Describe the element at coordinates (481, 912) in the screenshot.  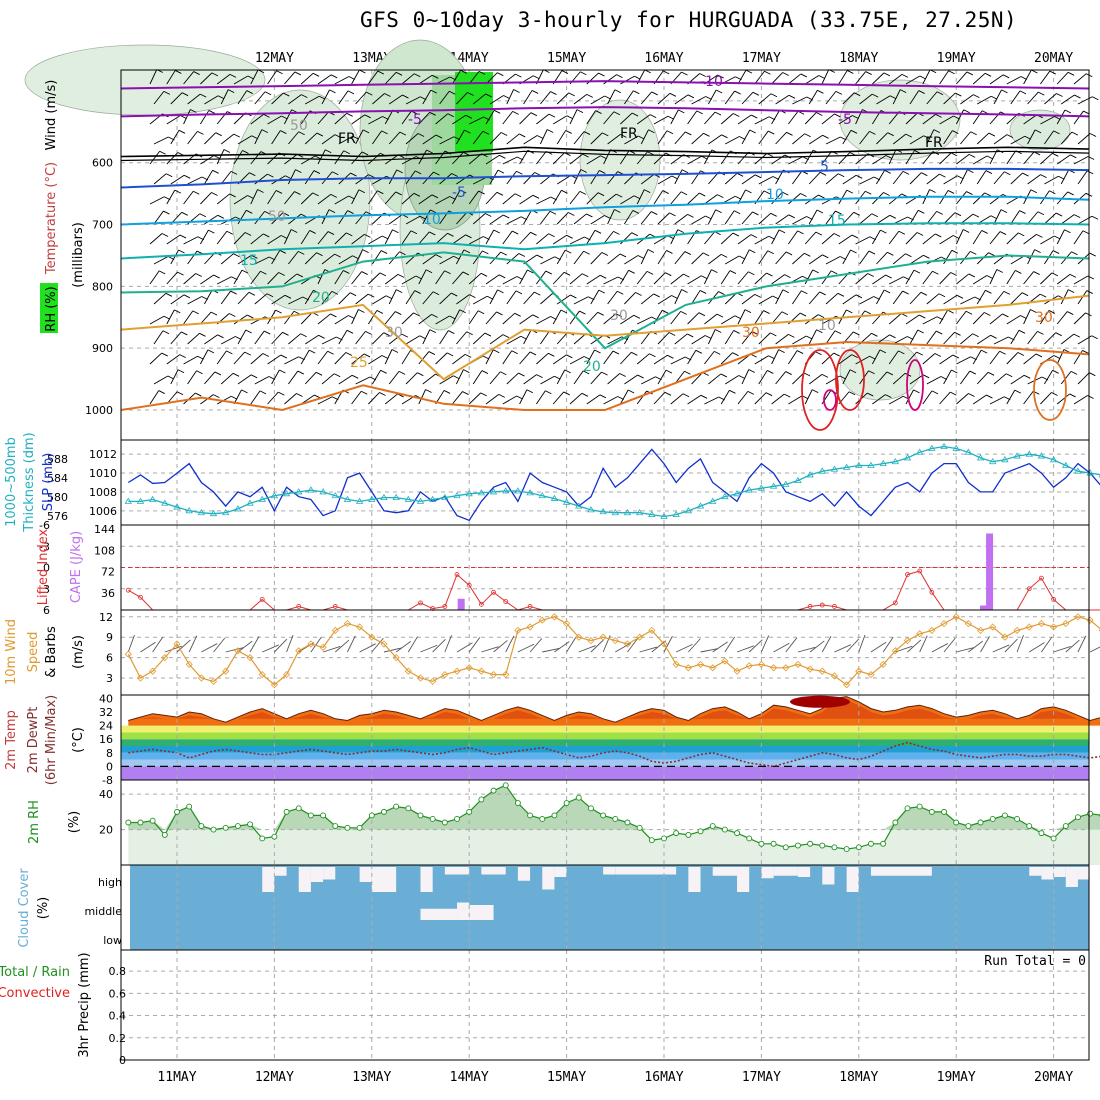
I see `cloud-clear-middle` at that location.